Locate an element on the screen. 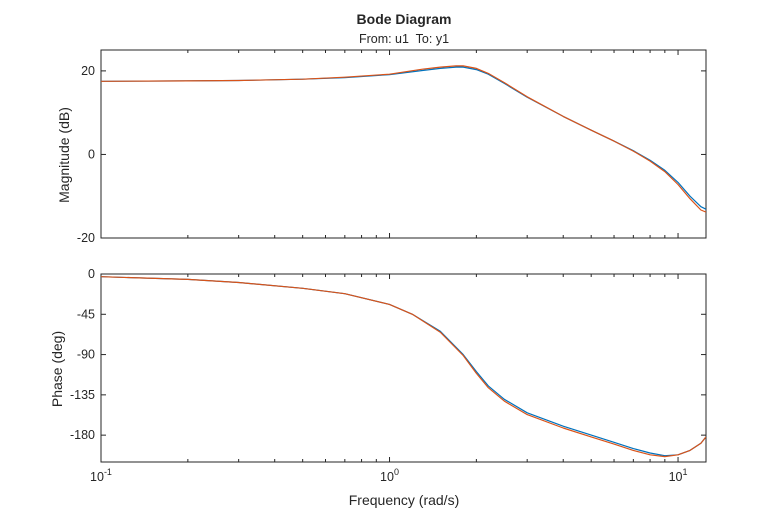  y-tick-label: -135 is located at coordinates (82, 395).